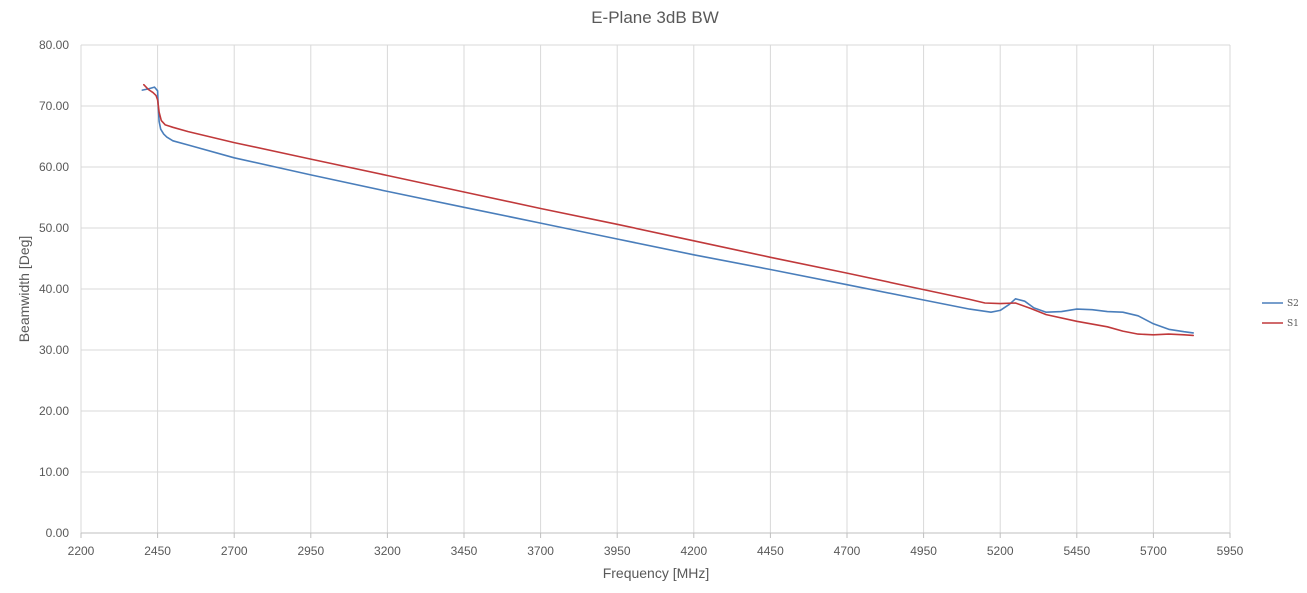  Describe the element at coordinates (54, 411) in the screenshot. I see `y-tick-label: 20.00` at that location.